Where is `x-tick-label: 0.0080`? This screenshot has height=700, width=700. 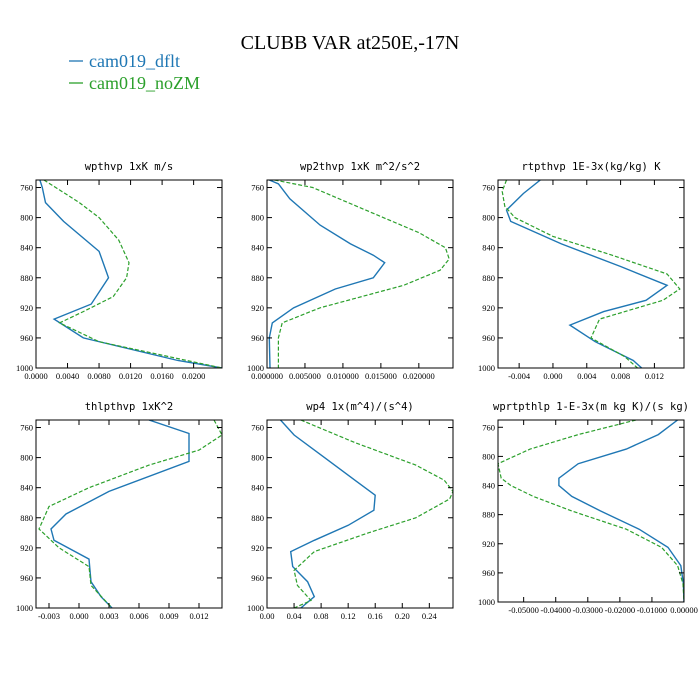 x-tick-label: 0.0080 is located at coordinates (98, 376).